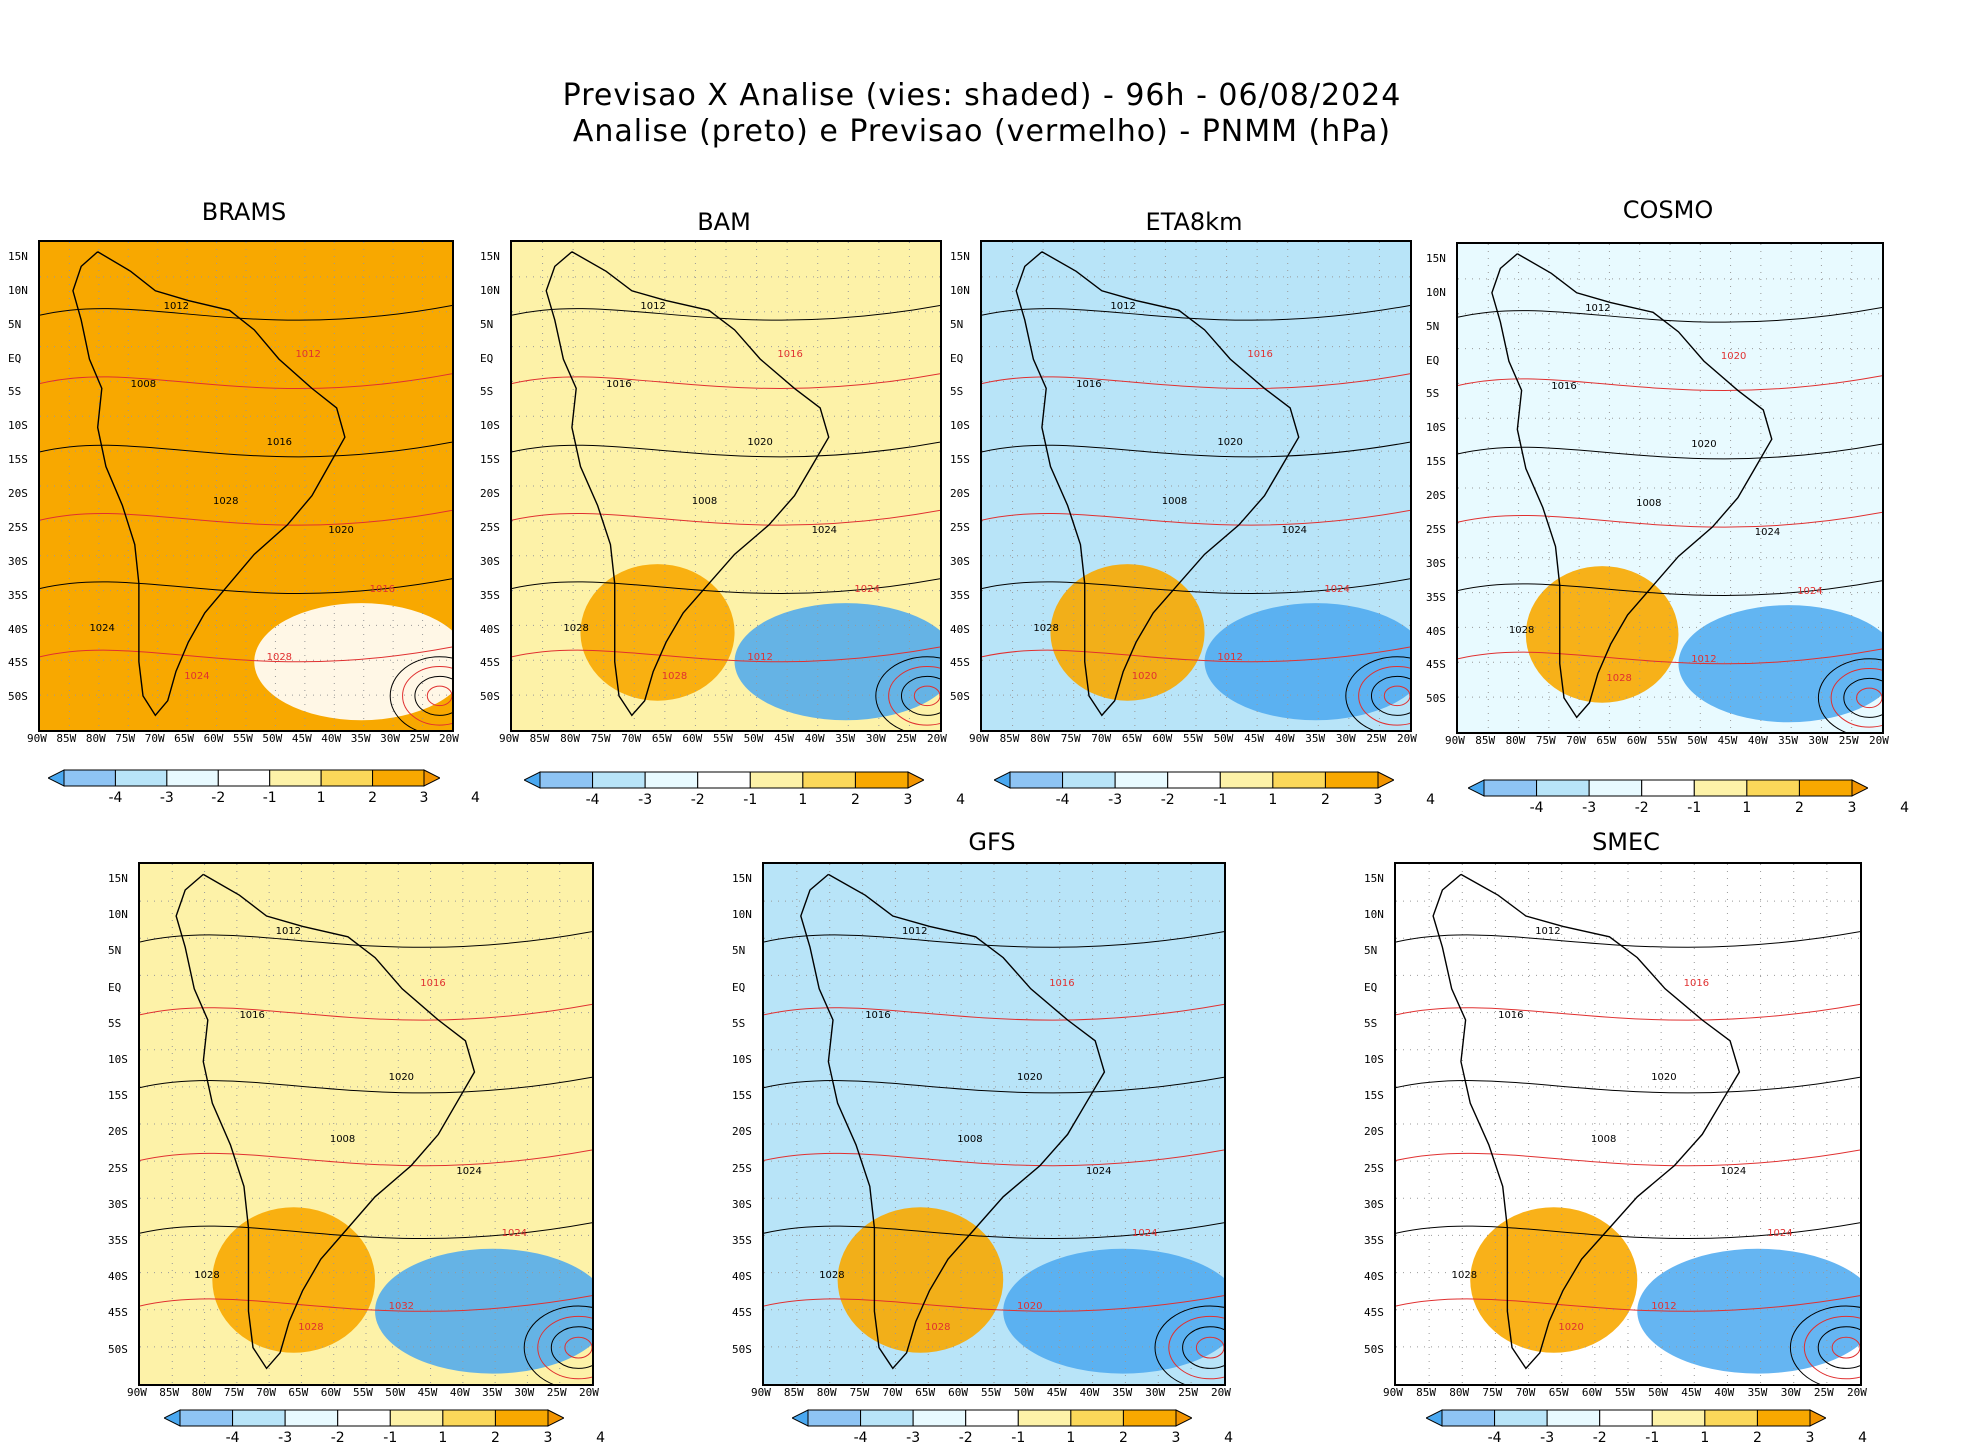  I want to click on panel-title: ETA8km, so click(1194, 222).